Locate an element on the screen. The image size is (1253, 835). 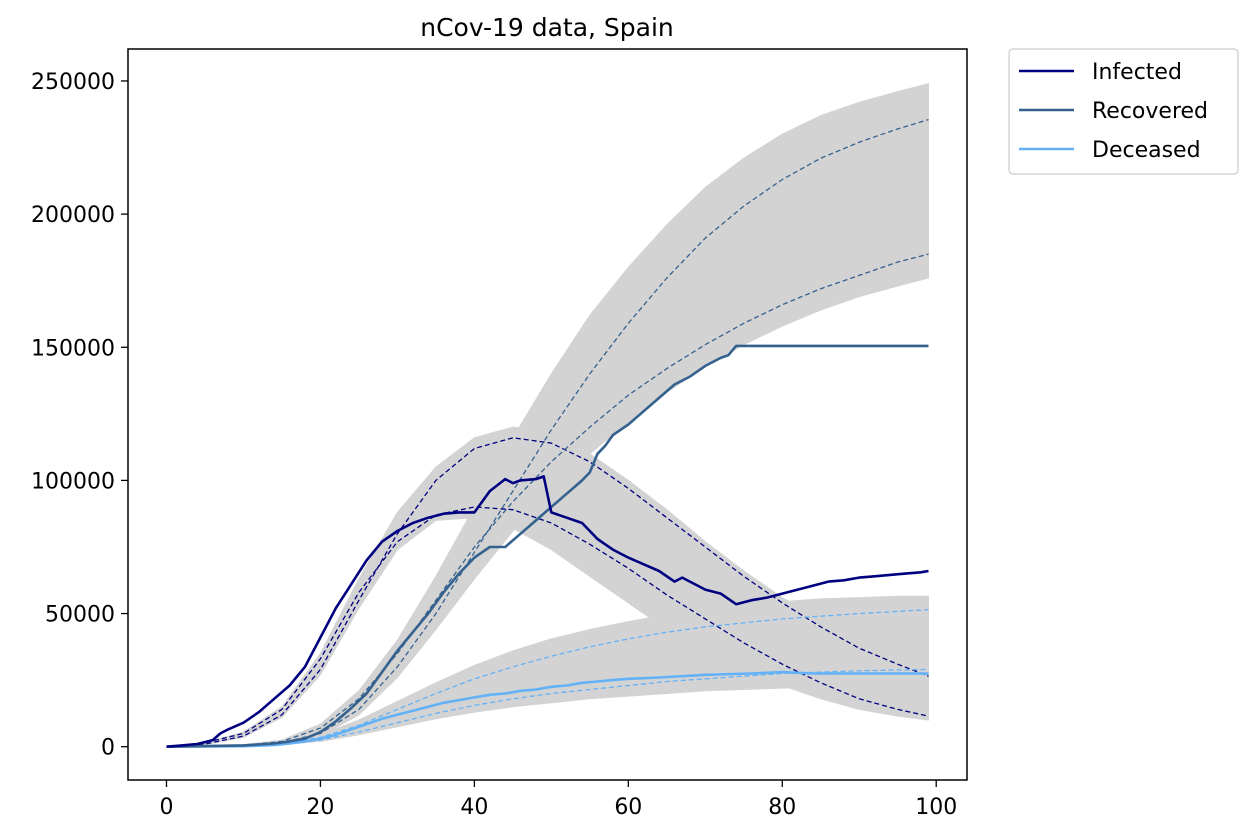
y-axis-ticks: 0 50000 100000 150000 200000 250000 is located at coordinates (79, 415).